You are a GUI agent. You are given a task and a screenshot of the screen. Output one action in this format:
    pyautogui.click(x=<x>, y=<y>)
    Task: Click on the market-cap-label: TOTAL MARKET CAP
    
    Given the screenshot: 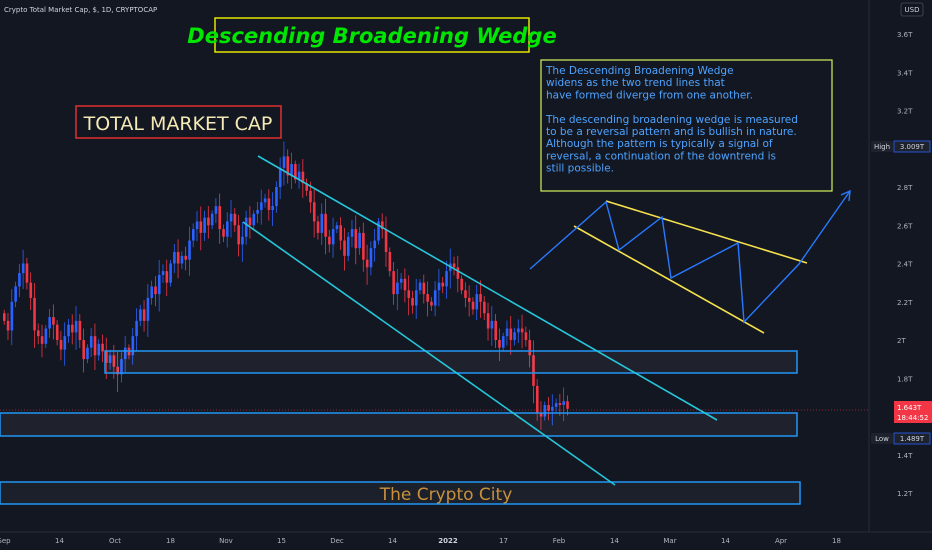 What is the action you would take?
    pyautogui.click(x=178, y=124)
    